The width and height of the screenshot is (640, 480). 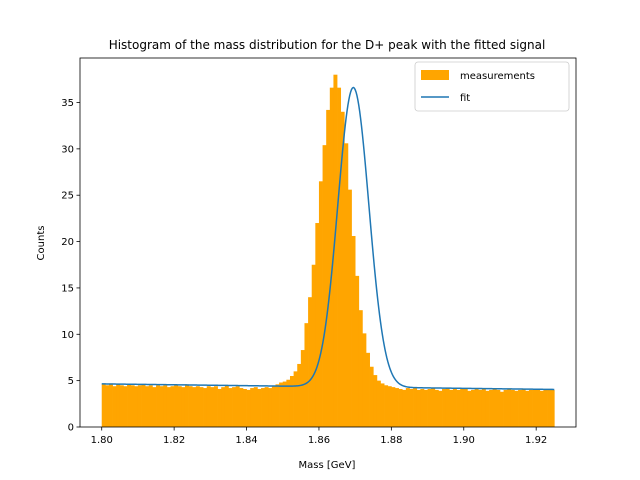 I want to click on x-tick-label: 1.90, so click(x=464, y=440).